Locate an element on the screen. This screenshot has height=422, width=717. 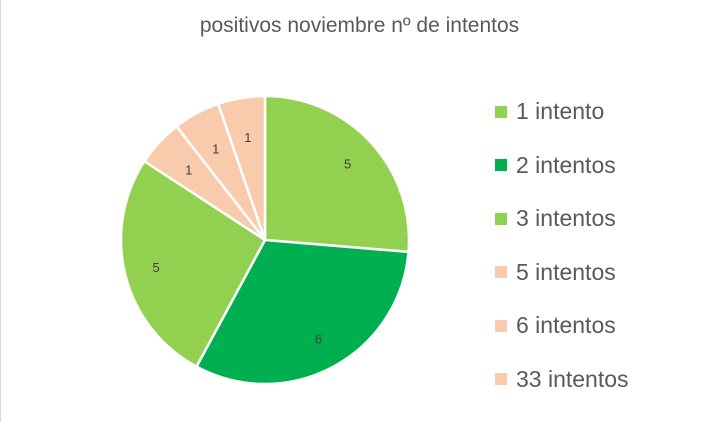
chart-title: positivos noviembre nº de intentos is located at coordinates (359, 25).